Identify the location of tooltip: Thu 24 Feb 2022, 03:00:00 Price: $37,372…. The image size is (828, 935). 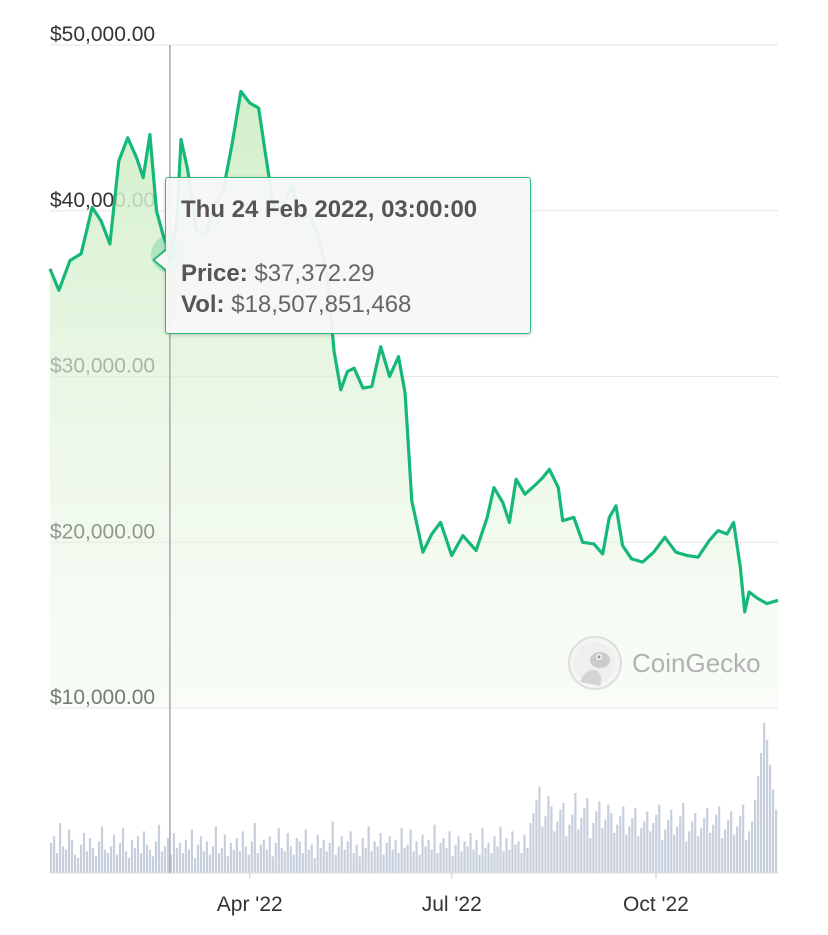
(348, 255).